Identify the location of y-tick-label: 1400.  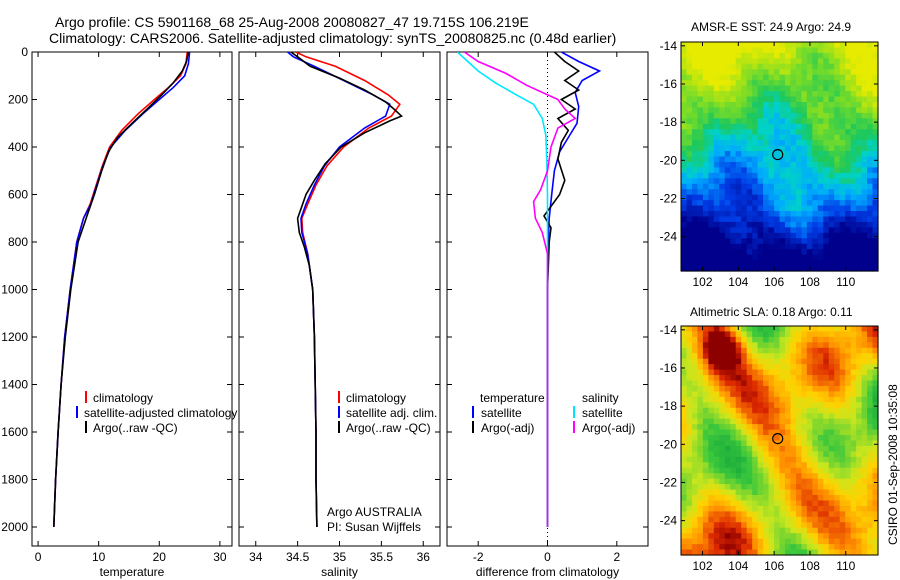
(14, 385).